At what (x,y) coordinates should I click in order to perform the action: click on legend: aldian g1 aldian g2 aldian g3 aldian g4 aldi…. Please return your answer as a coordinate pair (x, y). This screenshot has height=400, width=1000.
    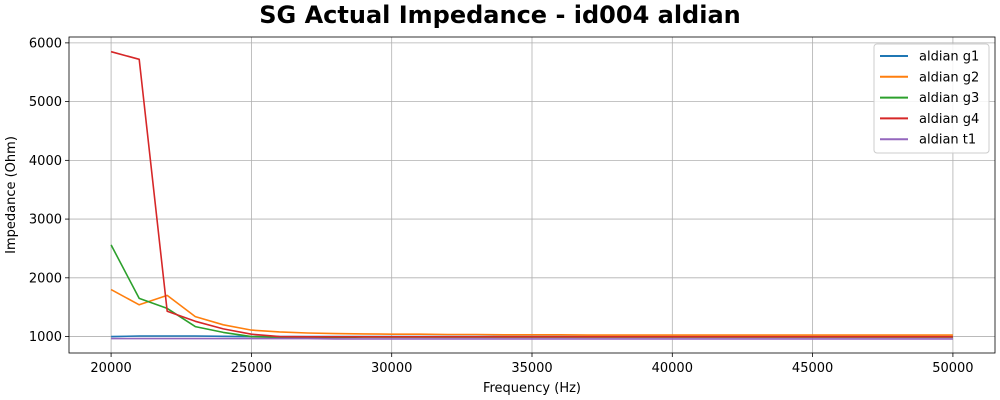
    Looking at the image, I should click on (931, 98).